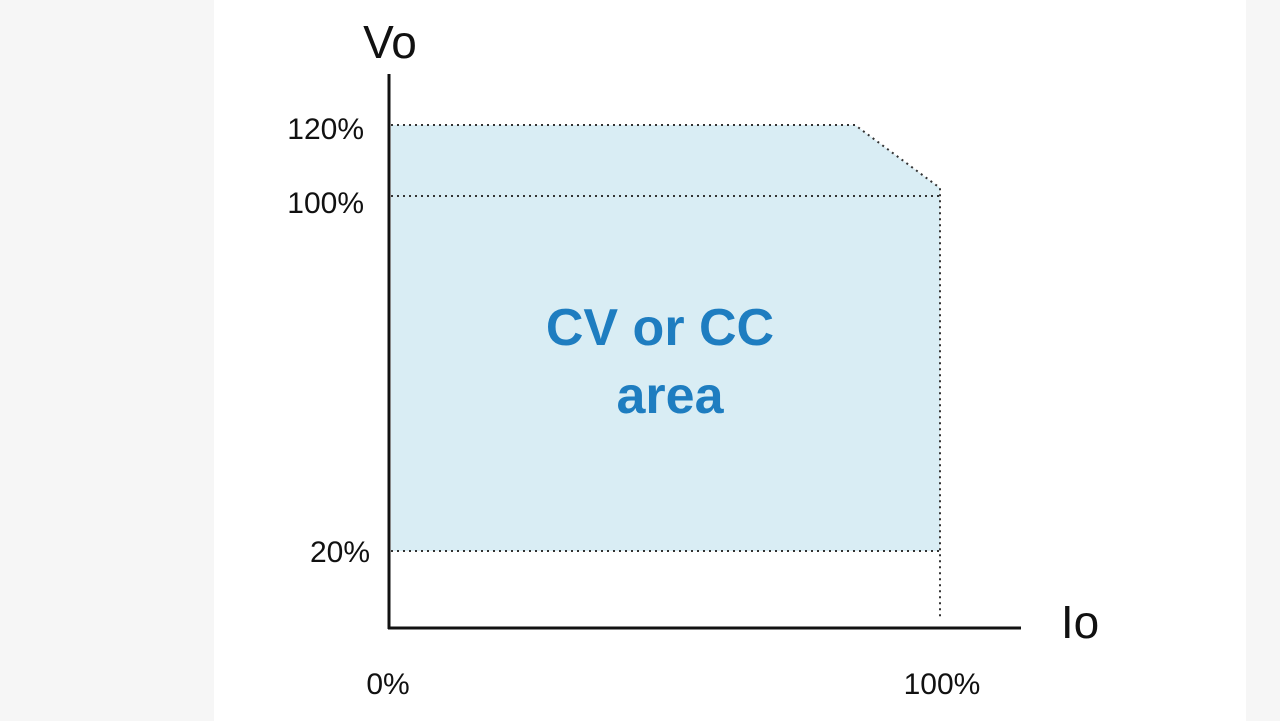  Describe the element at coordinates (671, 396) in the screenshot. I see `region-label: area` at that location.